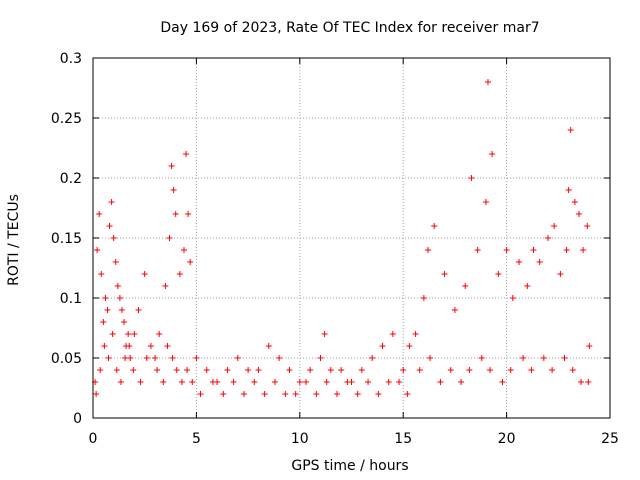 This screenshot has height=480, width=640. I want to click on y-axis-label: ROTI / TECUs, so click(14, 240).